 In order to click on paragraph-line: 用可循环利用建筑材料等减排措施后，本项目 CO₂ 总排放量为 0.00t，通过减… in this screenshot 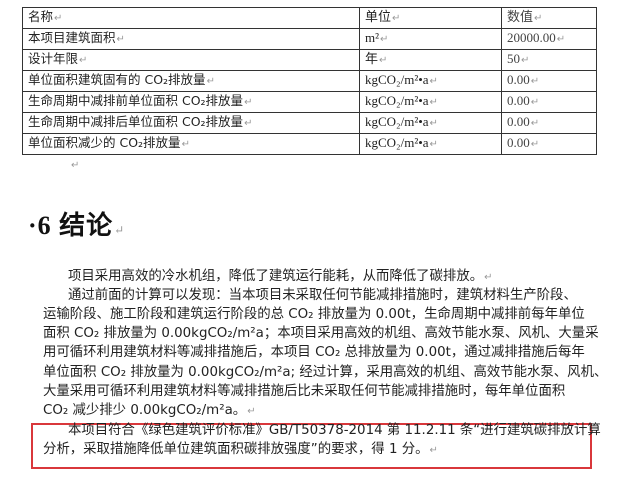, I will do `click(314, 352)`.